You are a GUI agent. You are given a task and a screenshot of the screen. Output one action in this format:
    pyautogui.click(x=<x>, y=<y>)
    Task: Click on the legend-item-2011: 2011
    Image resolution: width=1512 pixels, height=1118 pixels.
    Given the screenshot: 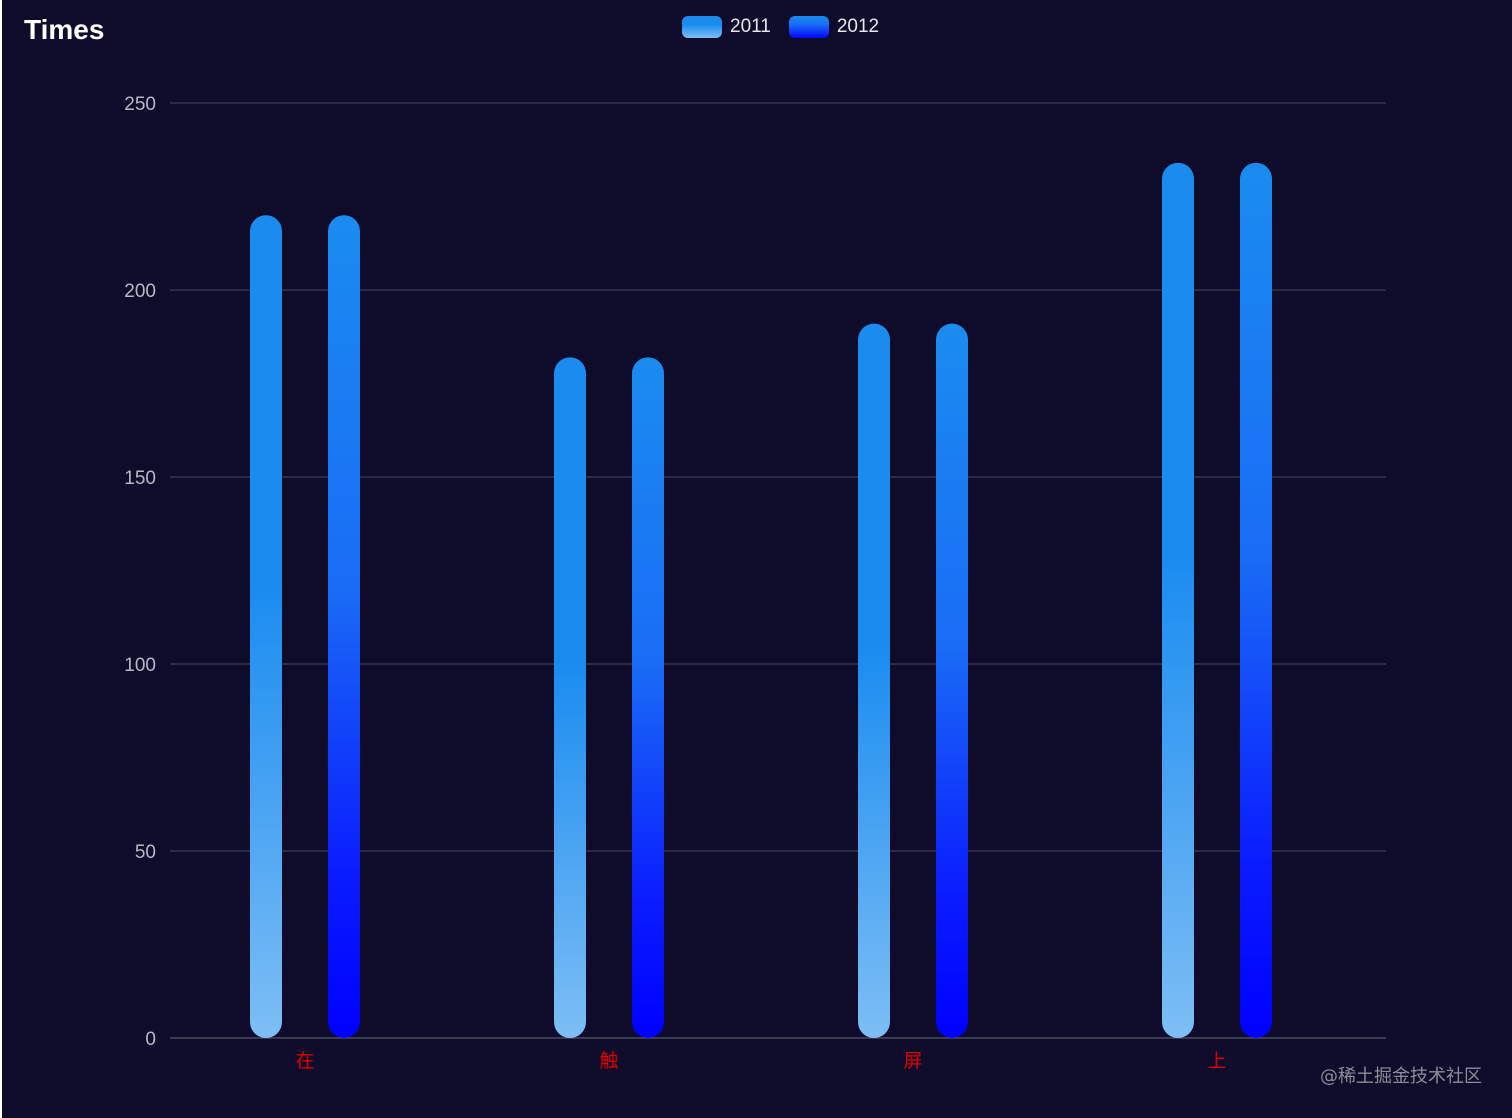 What is the action you would take?
    pyautogui.click(x=726, y=27)
    